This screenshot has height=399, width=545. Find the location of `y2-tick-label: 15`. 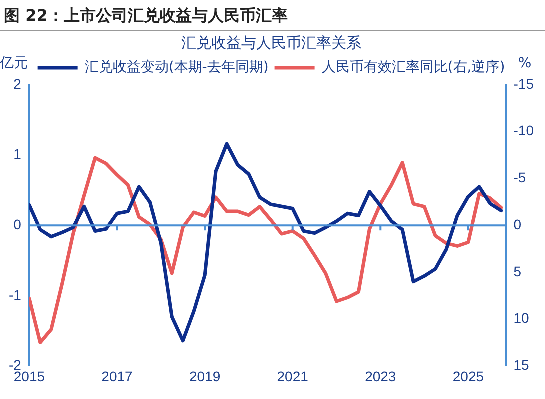

y2-tick-label: 15 is located at coordinates (522, 365).